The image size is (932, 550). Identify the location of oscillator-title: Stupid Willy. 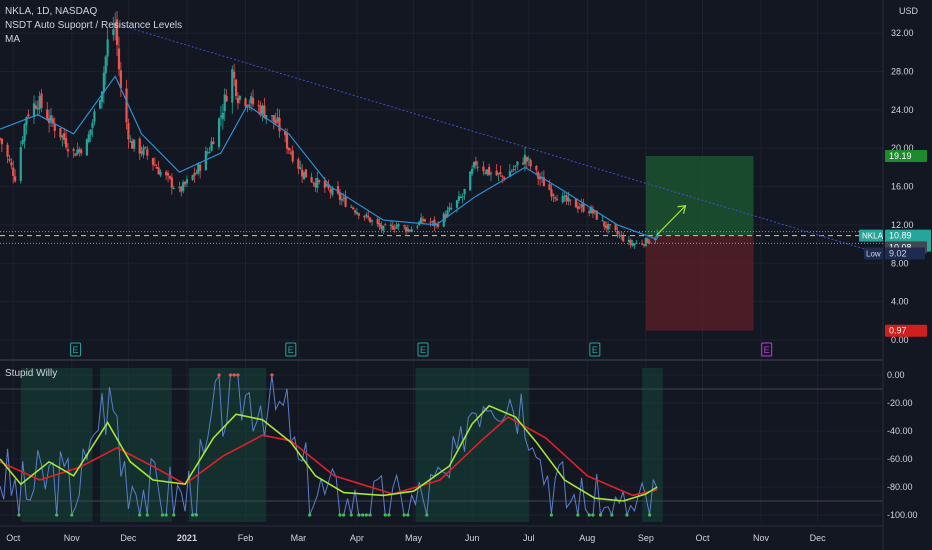
(31, 373).